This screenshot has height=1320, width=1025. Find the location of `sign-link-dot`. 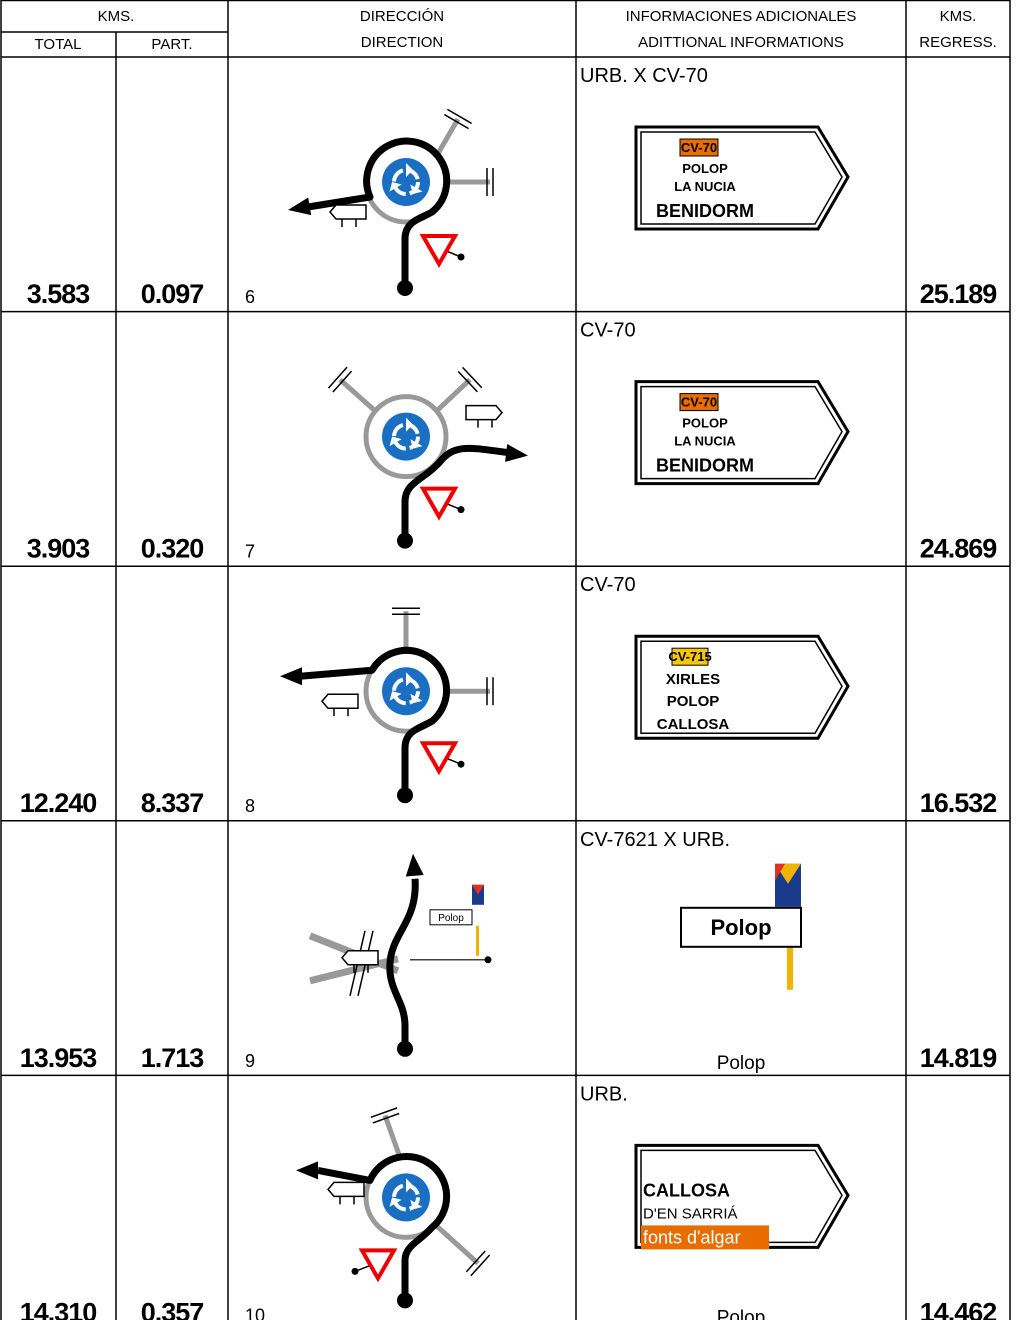

sign-link-dot is located at coordinates (488, 960).